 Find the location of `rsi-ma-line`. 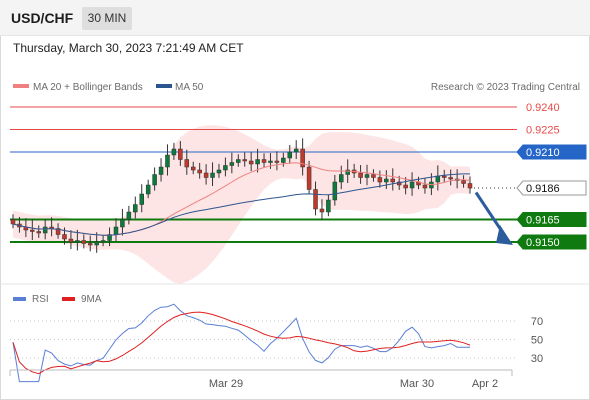

rsi-ma-line is located at coordinates (241, 343).